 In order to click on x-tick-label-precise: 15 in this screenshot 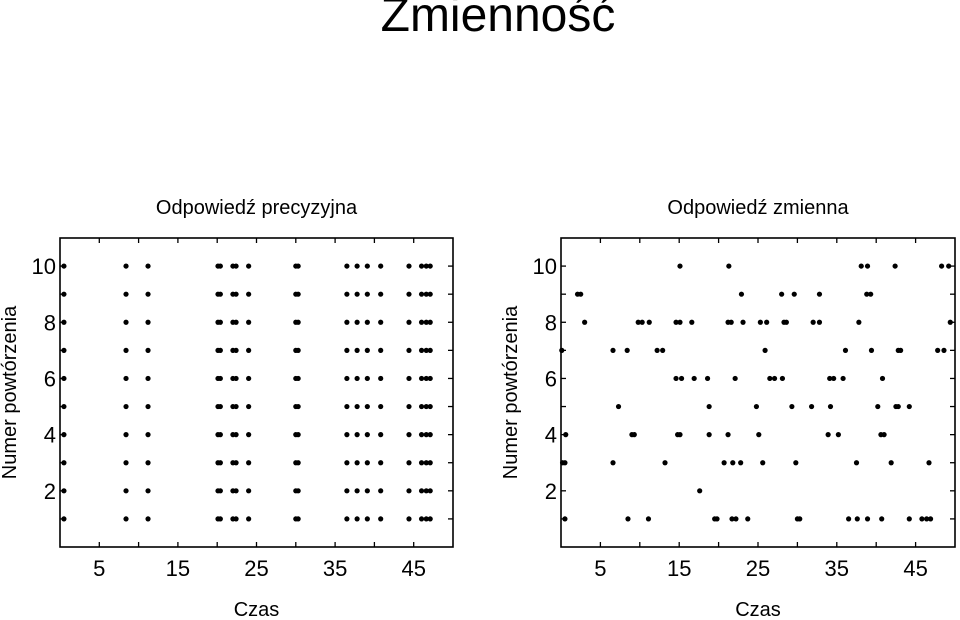, I will do `click(178, 568)`.